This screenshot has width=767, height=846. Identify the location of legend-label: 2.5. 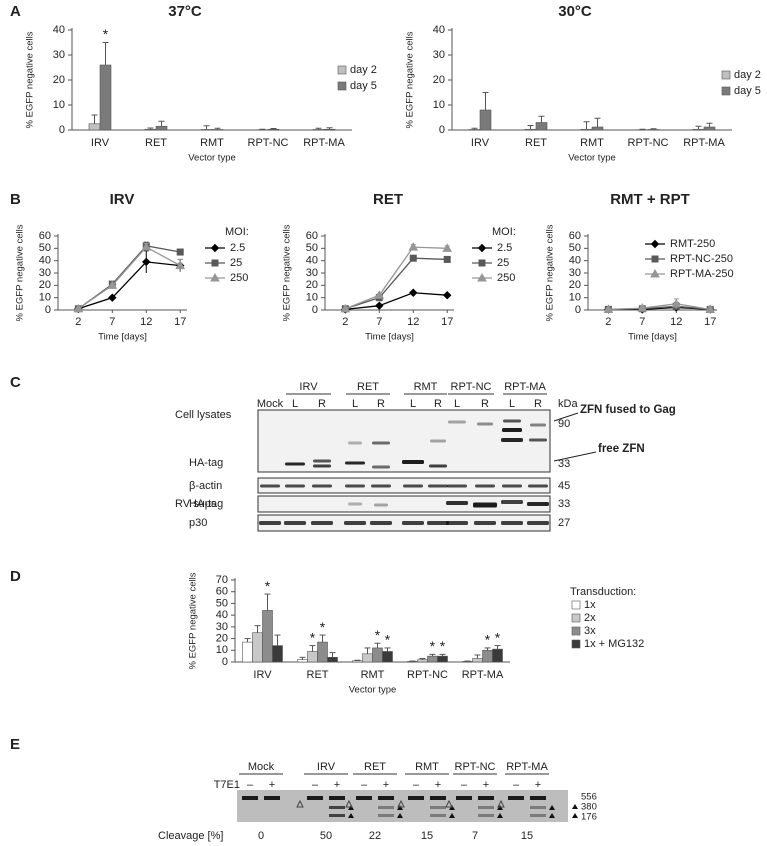
(237, 248).